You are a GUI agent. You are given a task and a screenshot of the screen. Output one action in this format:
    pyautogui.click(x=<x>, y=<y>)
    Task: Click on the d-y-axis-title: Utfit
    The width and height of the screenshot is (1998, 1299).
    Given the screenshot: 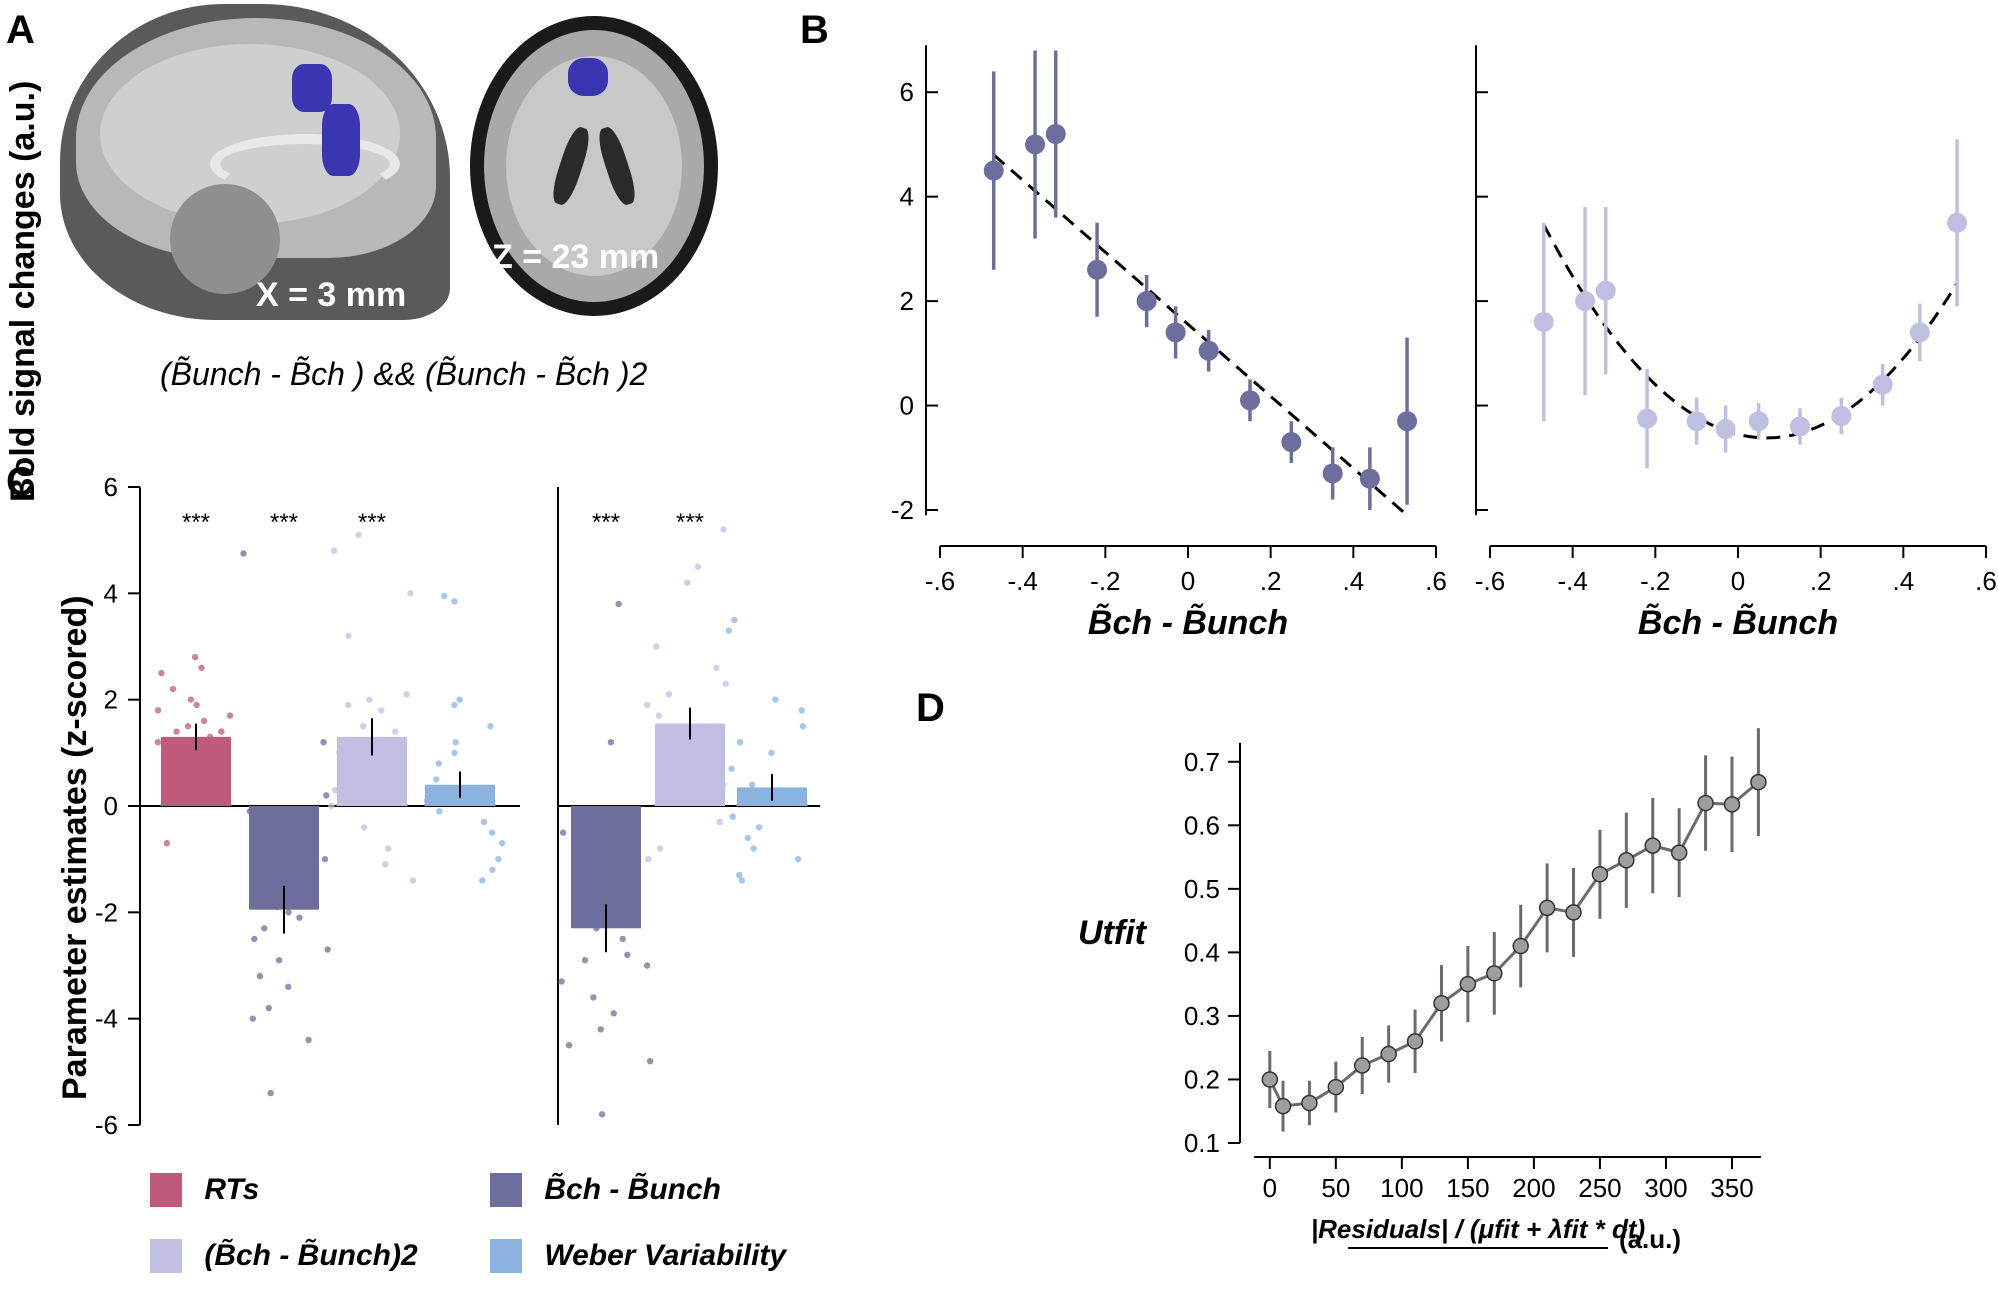 What is the action you would take?
    pyautogui.click(x=1113, y=933)
    